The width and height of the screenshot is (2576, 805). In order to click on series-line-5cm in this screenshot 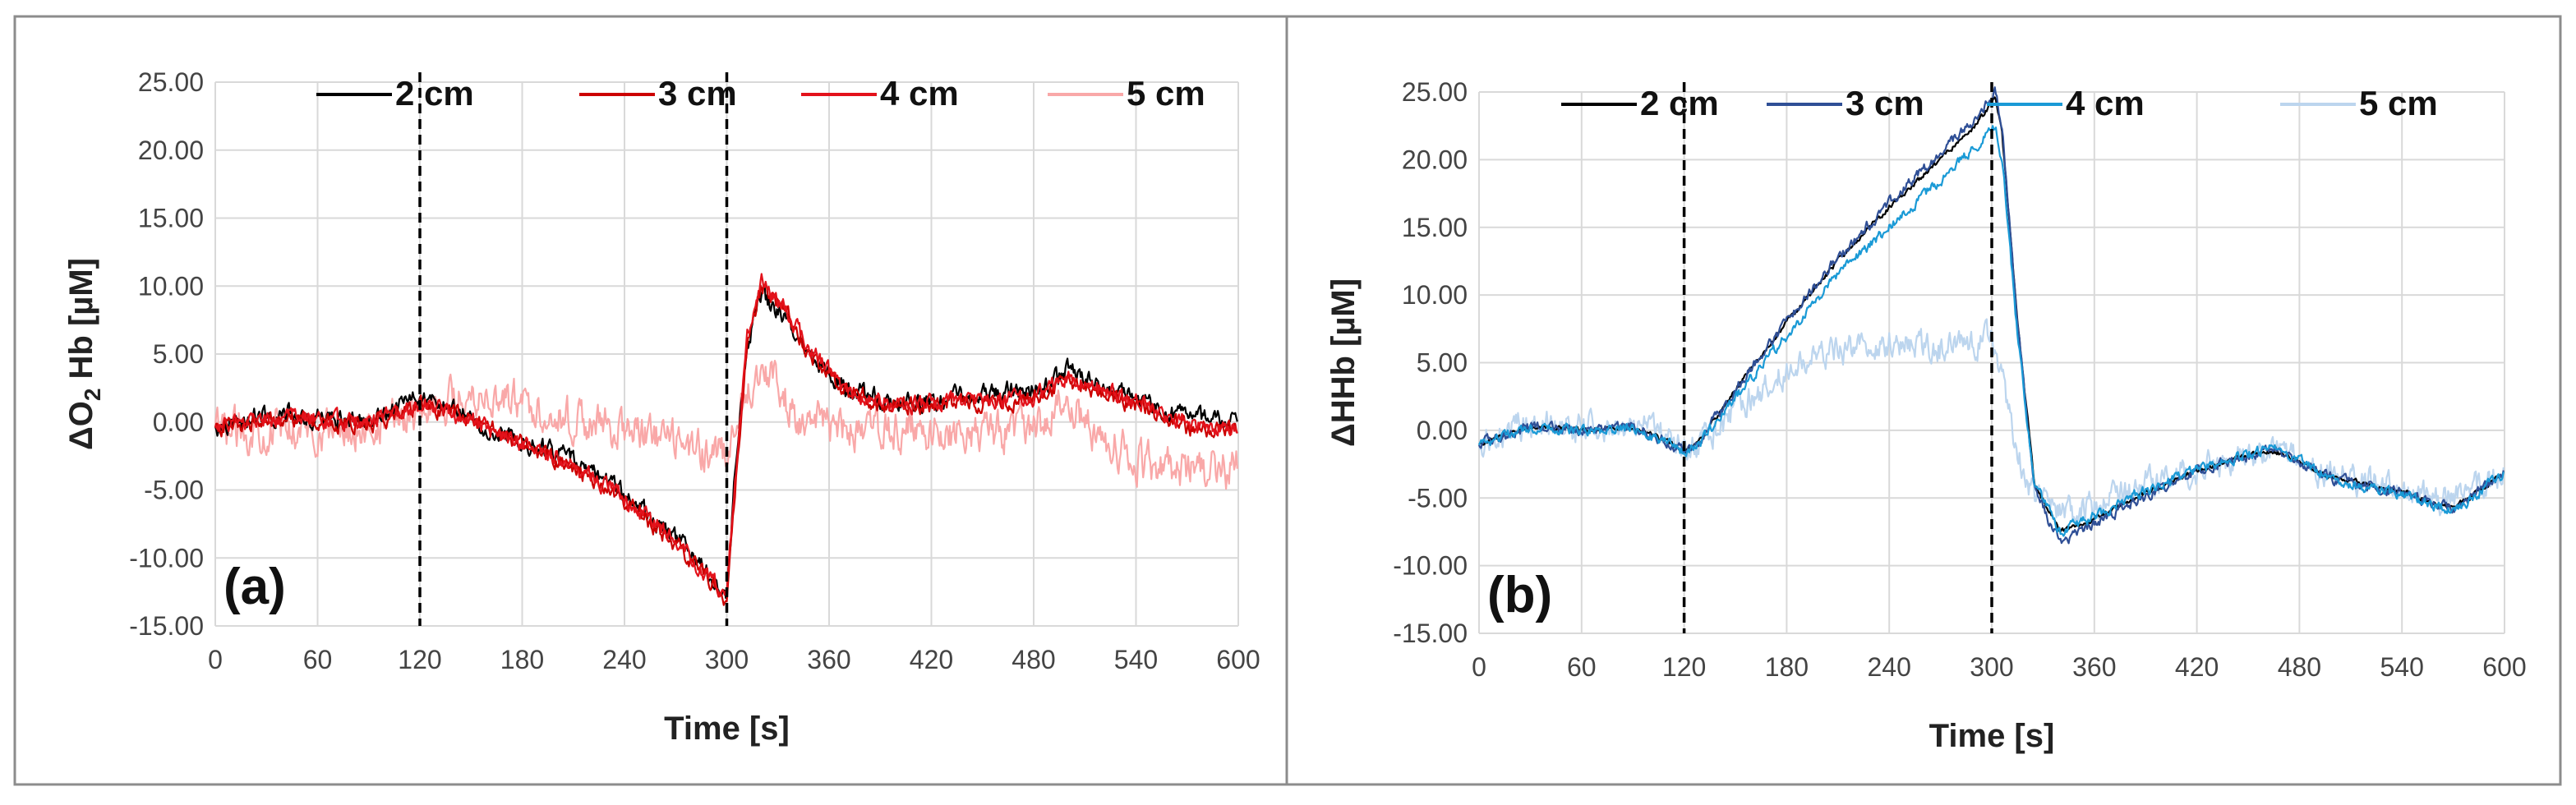, I will do `click(1991, 420)`.